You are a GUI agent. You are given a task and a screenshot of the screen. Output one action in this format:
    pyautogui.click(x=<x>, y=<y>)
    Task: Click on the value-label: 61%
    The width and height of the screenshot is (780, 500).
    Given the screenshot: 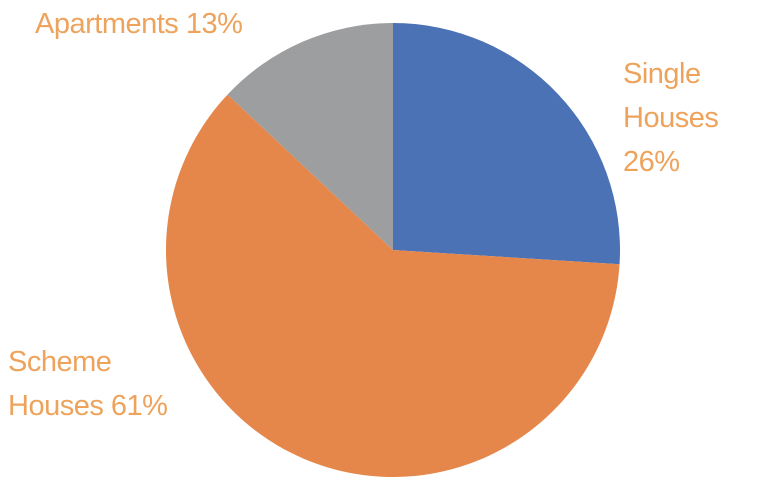 What is the action you would take?
    pyautogui.click(x=139, y=406)
    